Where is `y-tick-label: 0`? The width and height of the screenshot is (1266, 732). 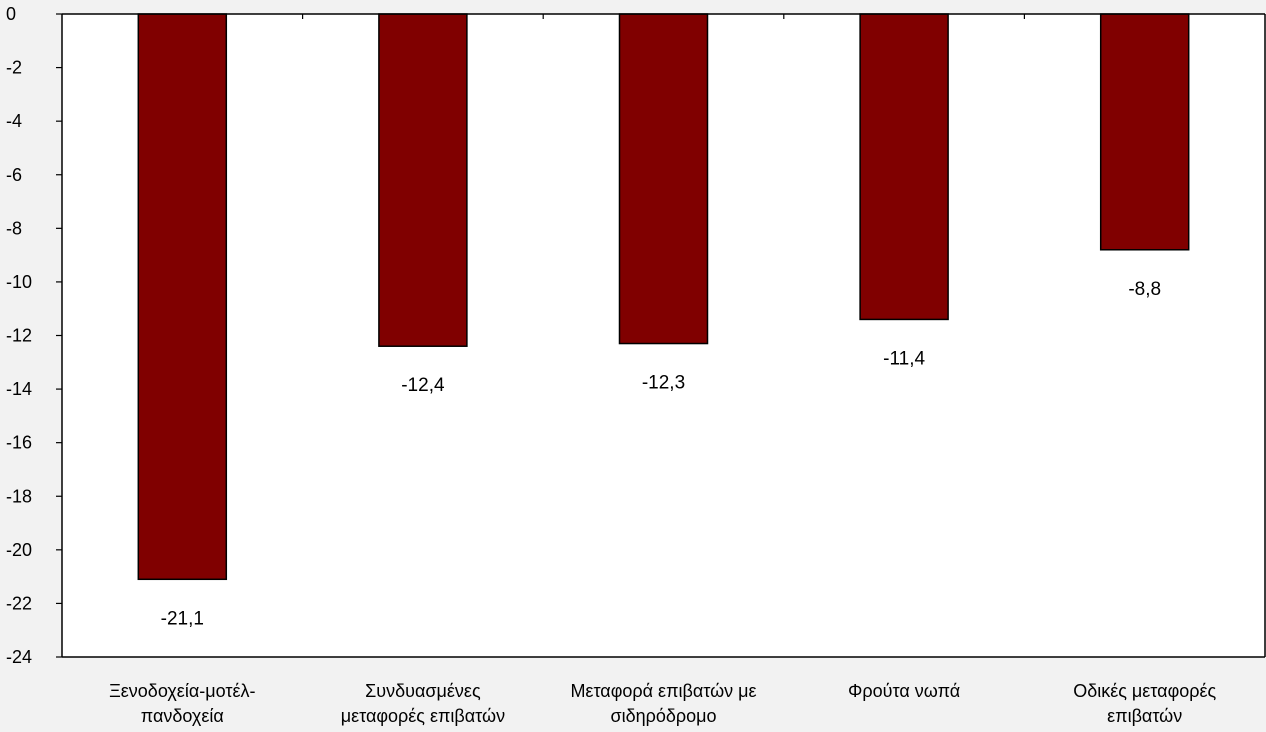 y-tick-label: 0 is located at coordinates (11, 14).